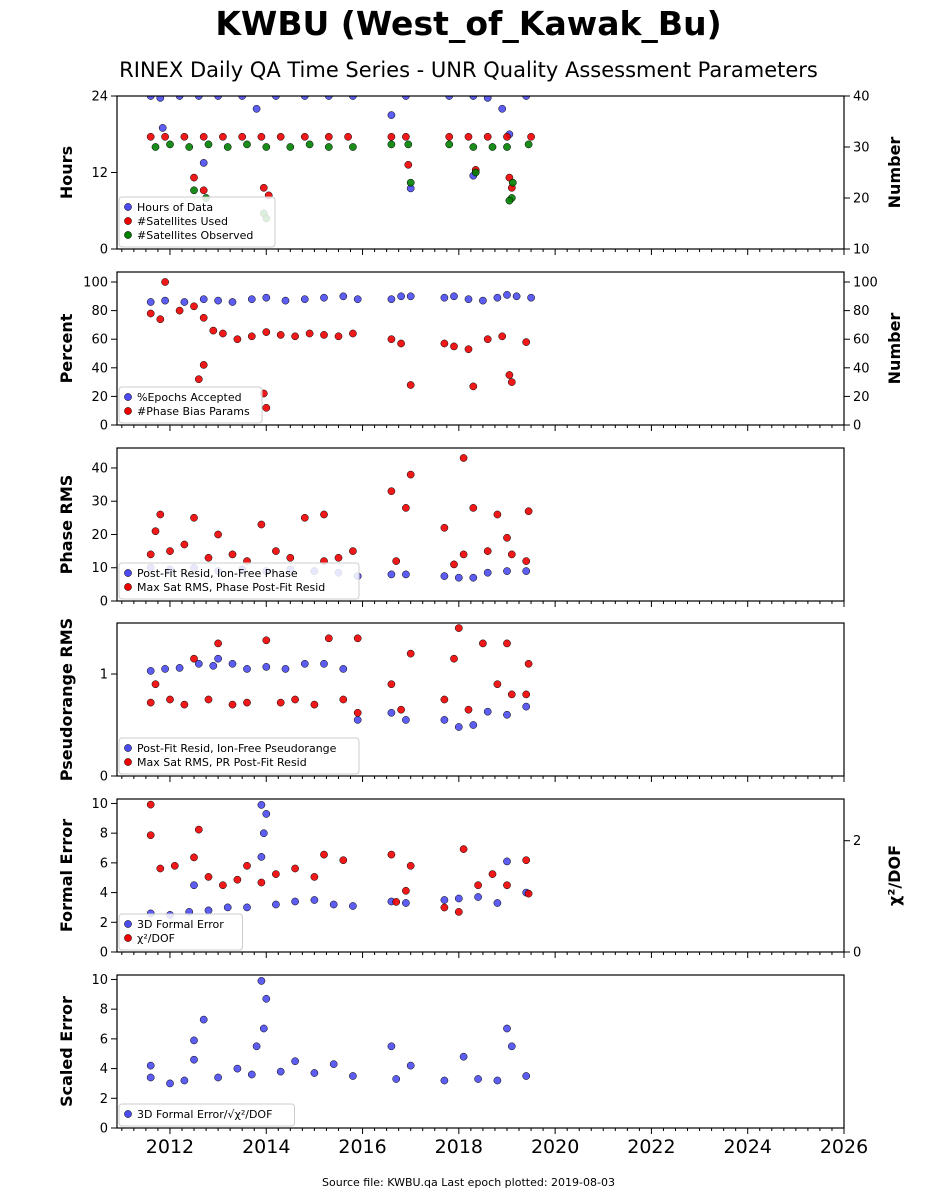 This screenshot has width=937, height=1200. What do you see at coordinates (231, 587) in the screenshot?
I see `legend-label: Max Sat RMS, Phase Post-Fit Resid` at bounding box center [231, 587].